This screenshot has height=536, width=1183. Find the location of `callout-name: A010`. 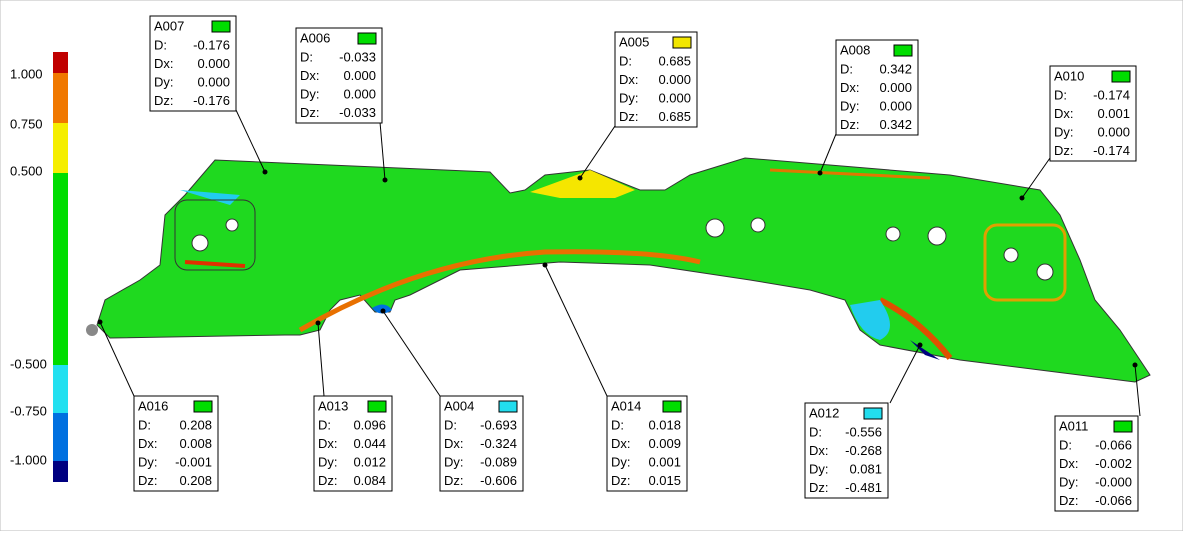

callout-name: A010 is located at coordinates (1069, 75).